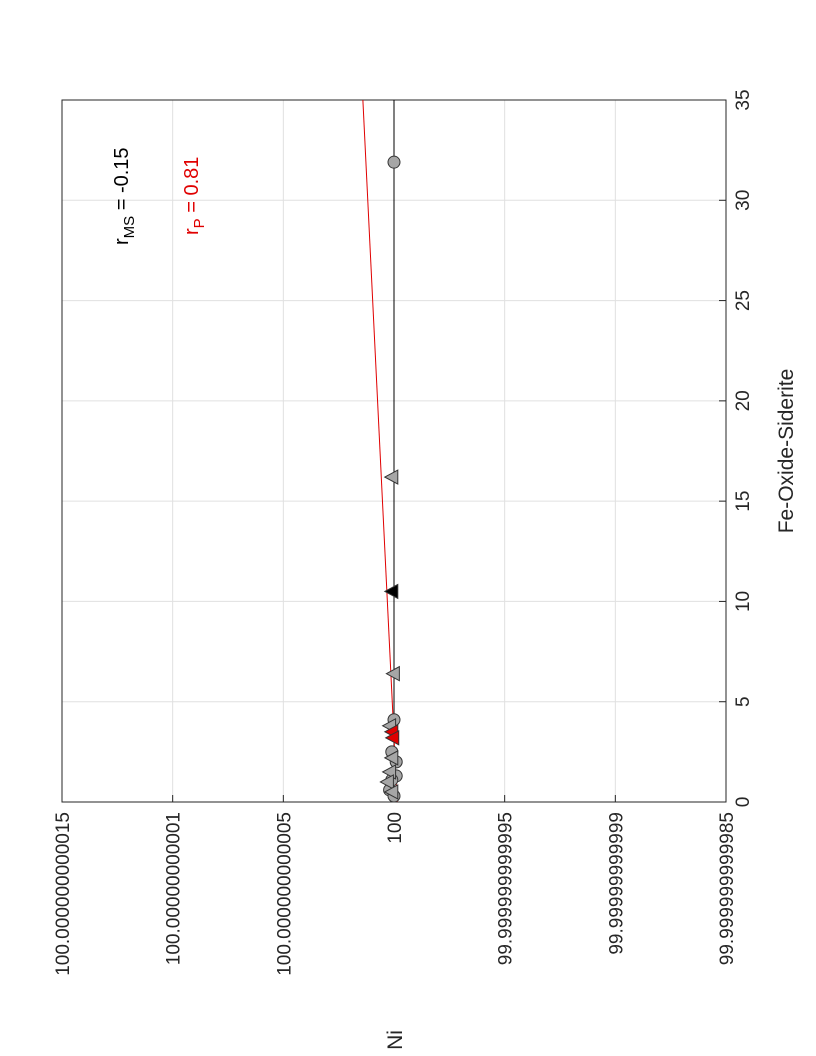 The width and height of the screenshot is (816, 1056). I want to click on x-tick-label: 25, so click(743, 300).